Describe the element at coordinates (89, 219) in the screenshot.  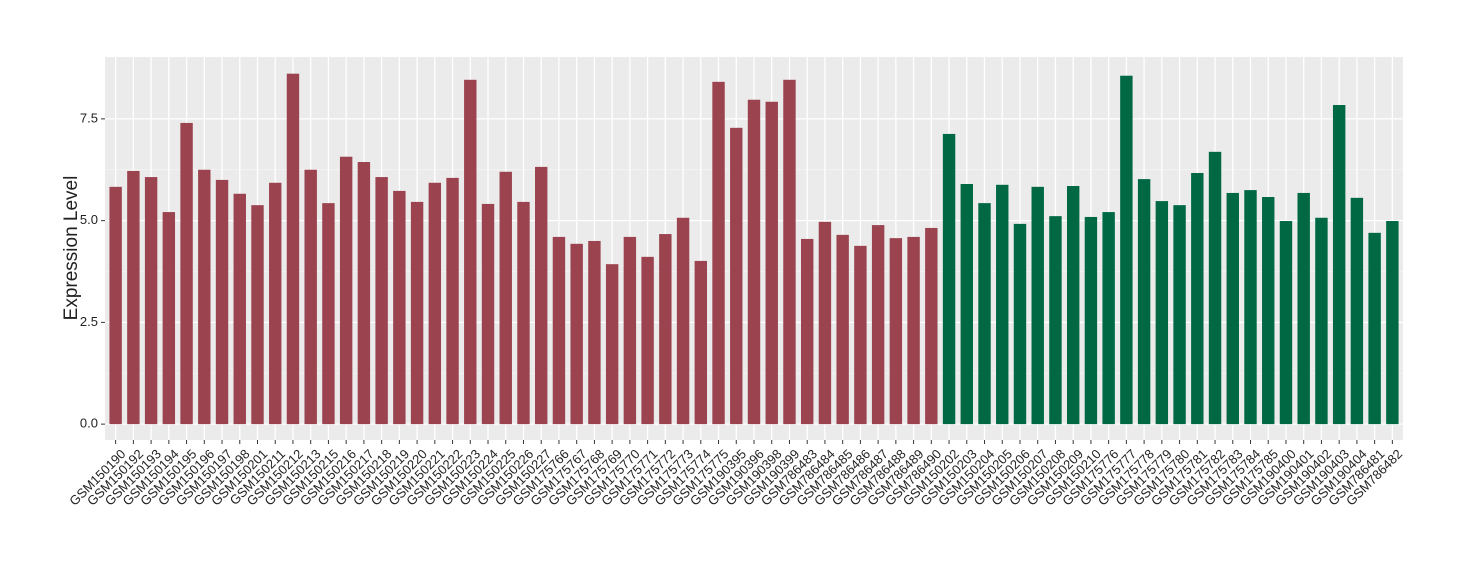
I see `y-tick-label: 5.0` at that location.